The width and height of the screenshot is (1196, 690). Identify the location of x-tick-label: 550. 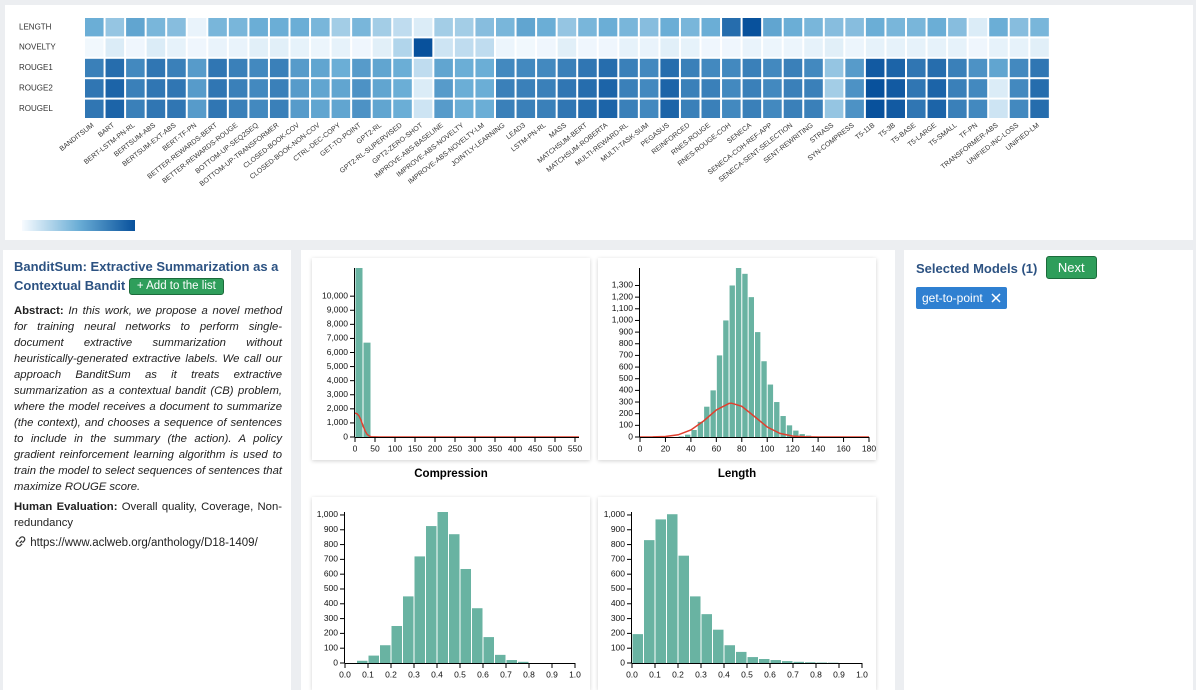
(575, 448).